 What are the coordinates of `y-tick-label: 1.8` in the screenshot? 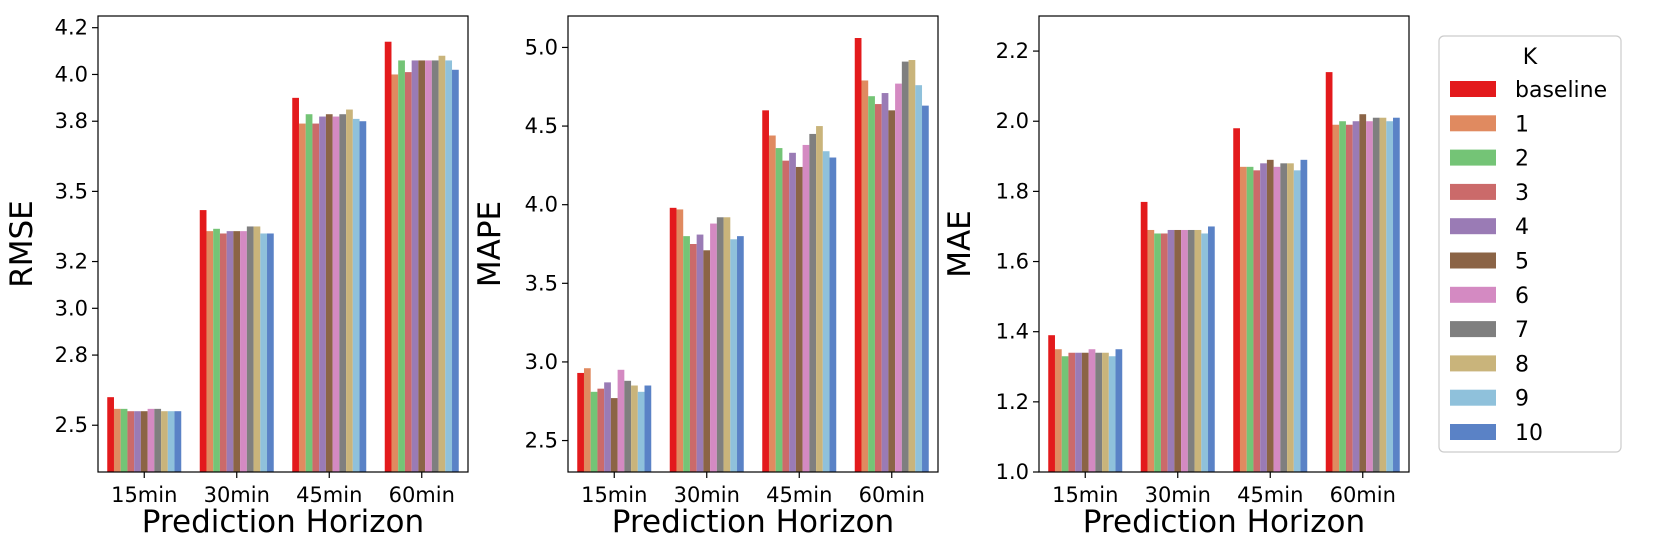 It's located at (1012, 191).